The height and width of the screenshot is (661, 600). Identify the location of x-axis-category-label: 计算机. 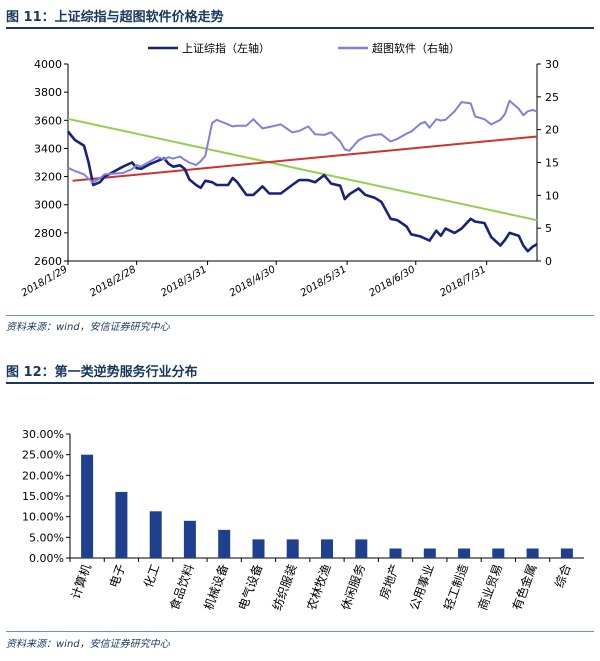
(81, 581).